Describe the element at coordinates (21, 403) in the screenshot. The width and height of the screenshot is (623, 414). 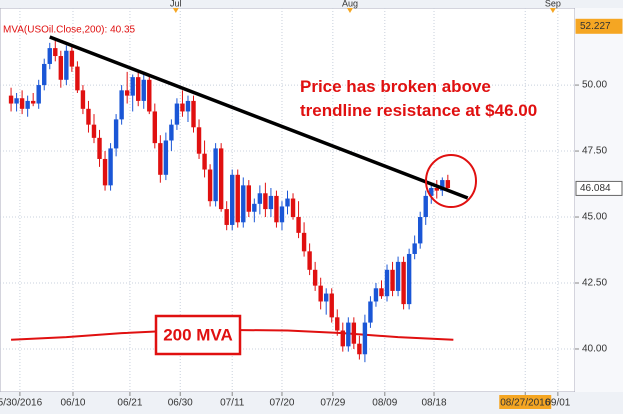
I see `x-tick-label: 5/30/2016` at that location.